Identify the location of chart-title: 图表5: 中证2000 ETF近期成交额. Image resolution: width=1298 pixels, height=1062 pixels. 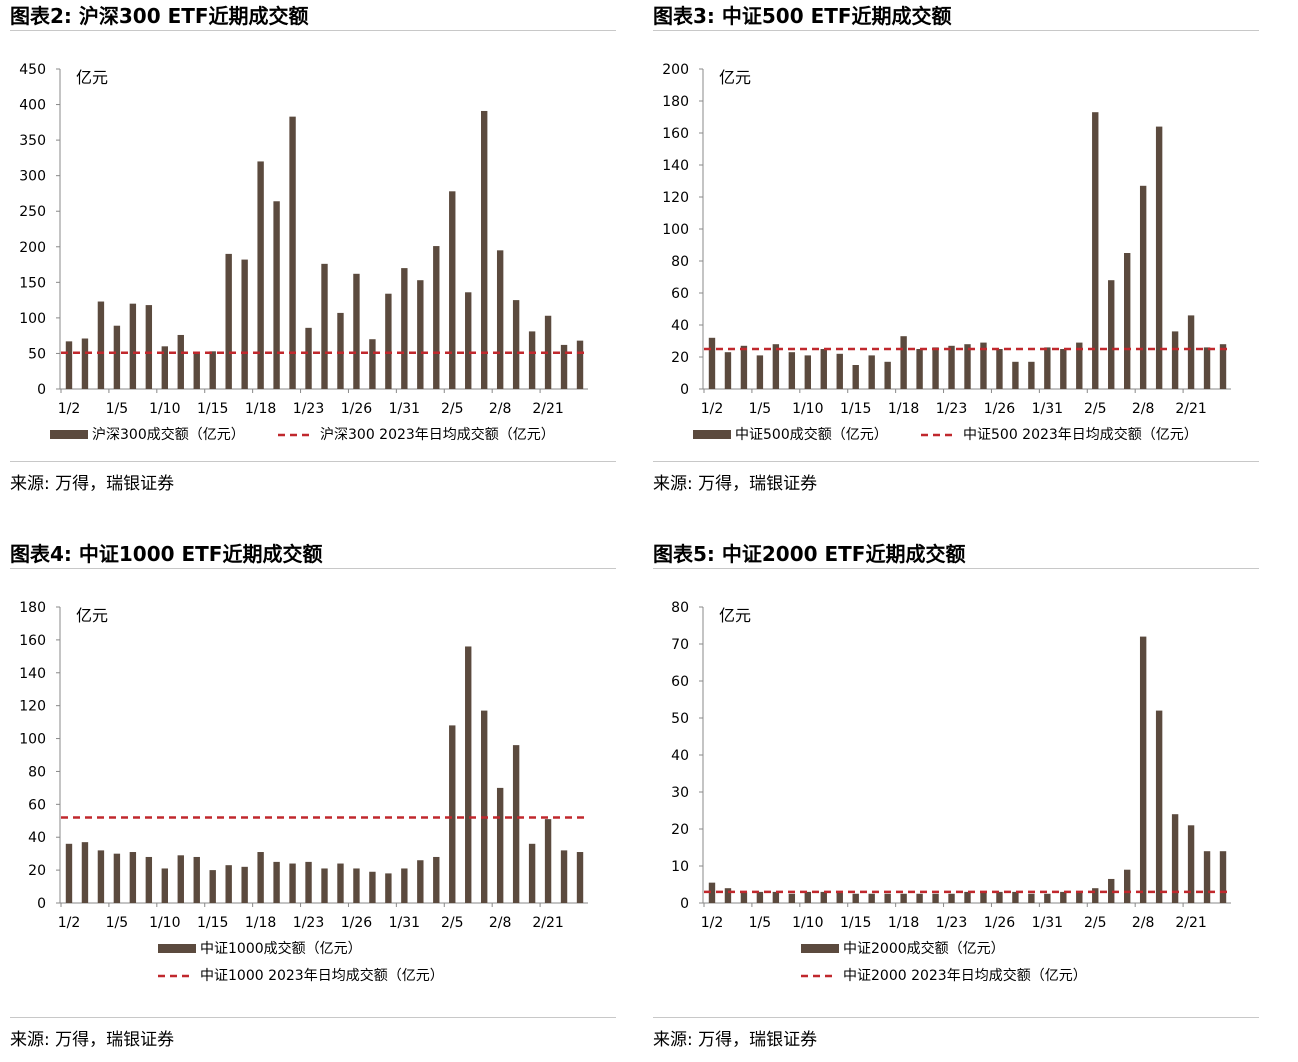
(956, 553).